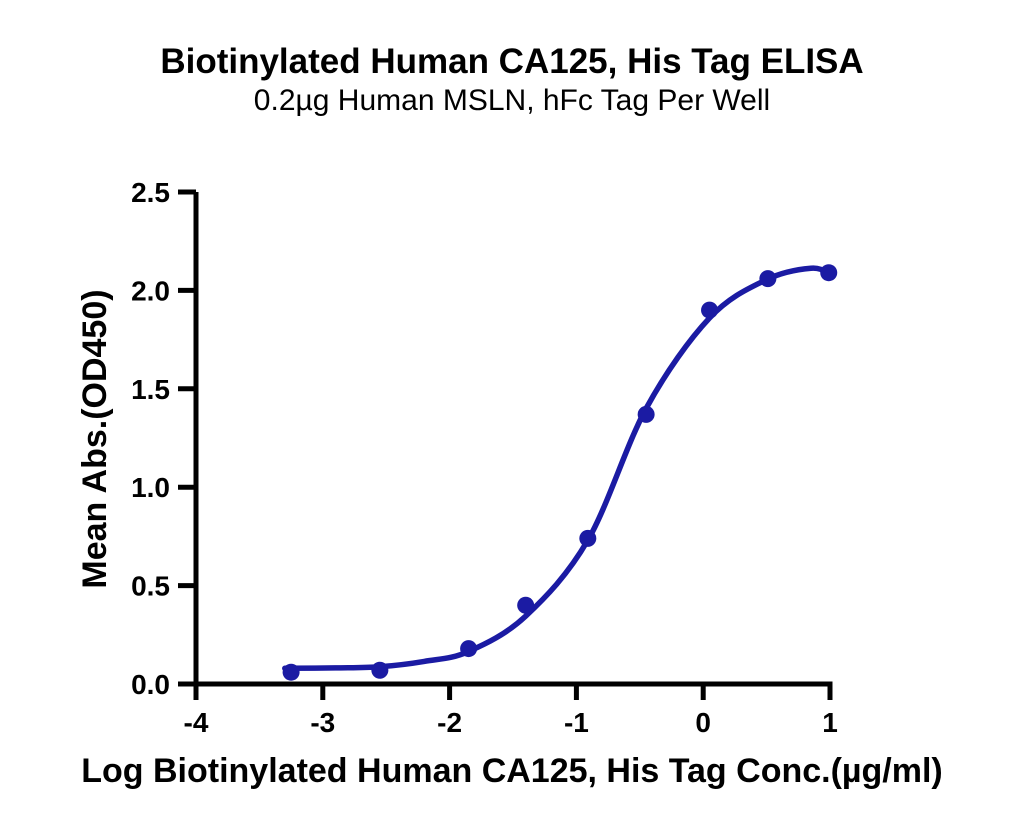 This screenshot has height=831, width=1024. I want to click on y-tick-label: 2.5, so click(150, 192).